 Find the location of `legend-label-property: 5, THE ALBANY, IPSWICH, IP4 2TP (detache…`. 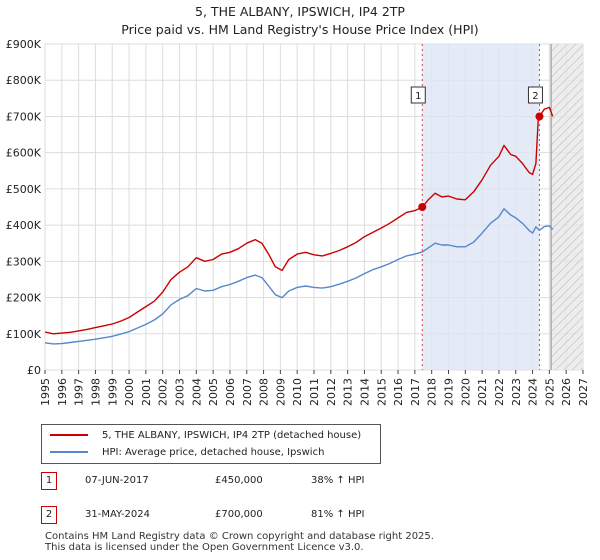

legend-label-property: 5, THE ALBANY, IPSWICH, IP4 2TP (detache… is located at coordinates (232, 435).